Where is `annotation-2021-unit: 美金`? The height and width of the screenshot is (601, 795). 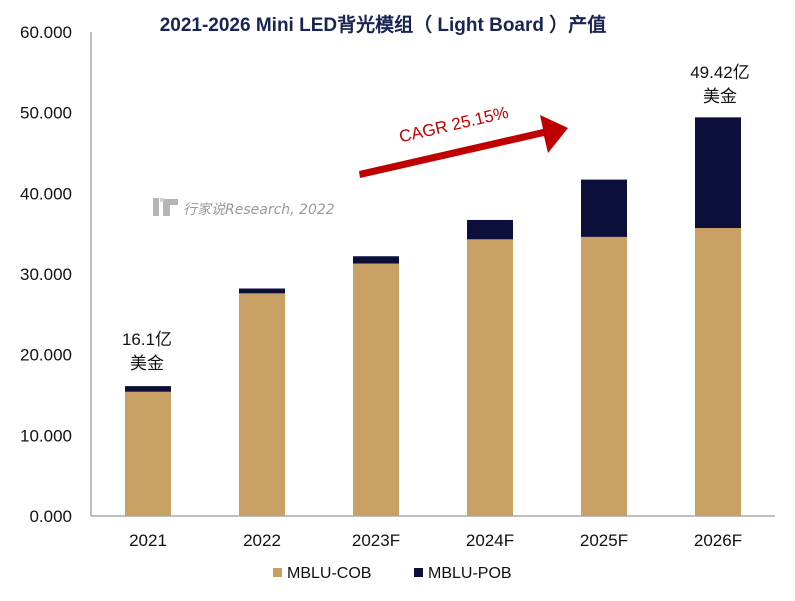
annotation-2021-unit: 美金 is located at coordinates (147, 363).